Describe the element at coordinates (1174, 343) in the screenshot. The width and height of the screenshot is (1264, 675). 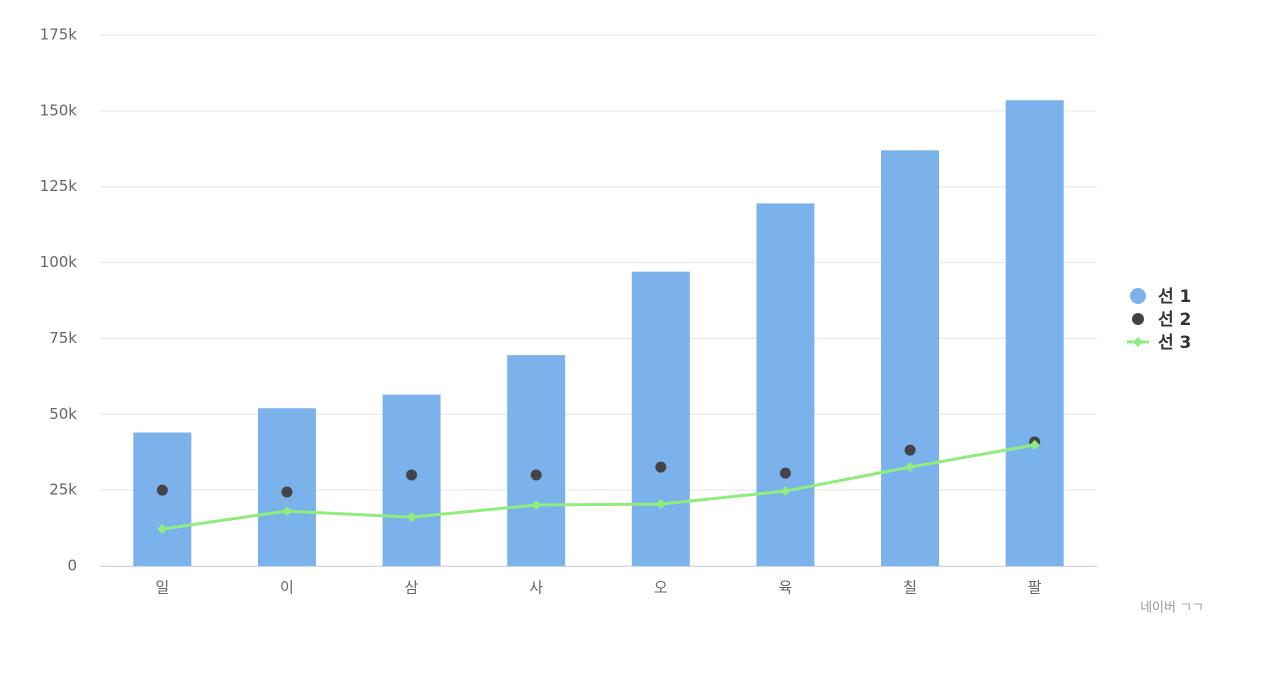
I see `legend-label: 선 3` at that location.